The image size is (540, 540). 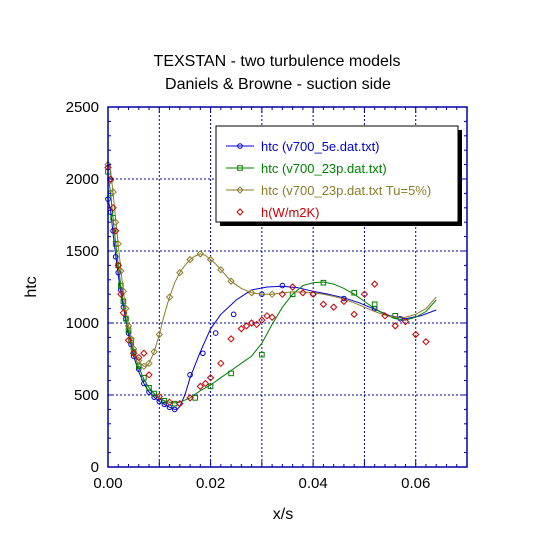 What do you see at coordinates (283, 514) in the screenshot?
I see `x-axis-label: x/s` at bounding box center [283, 514].